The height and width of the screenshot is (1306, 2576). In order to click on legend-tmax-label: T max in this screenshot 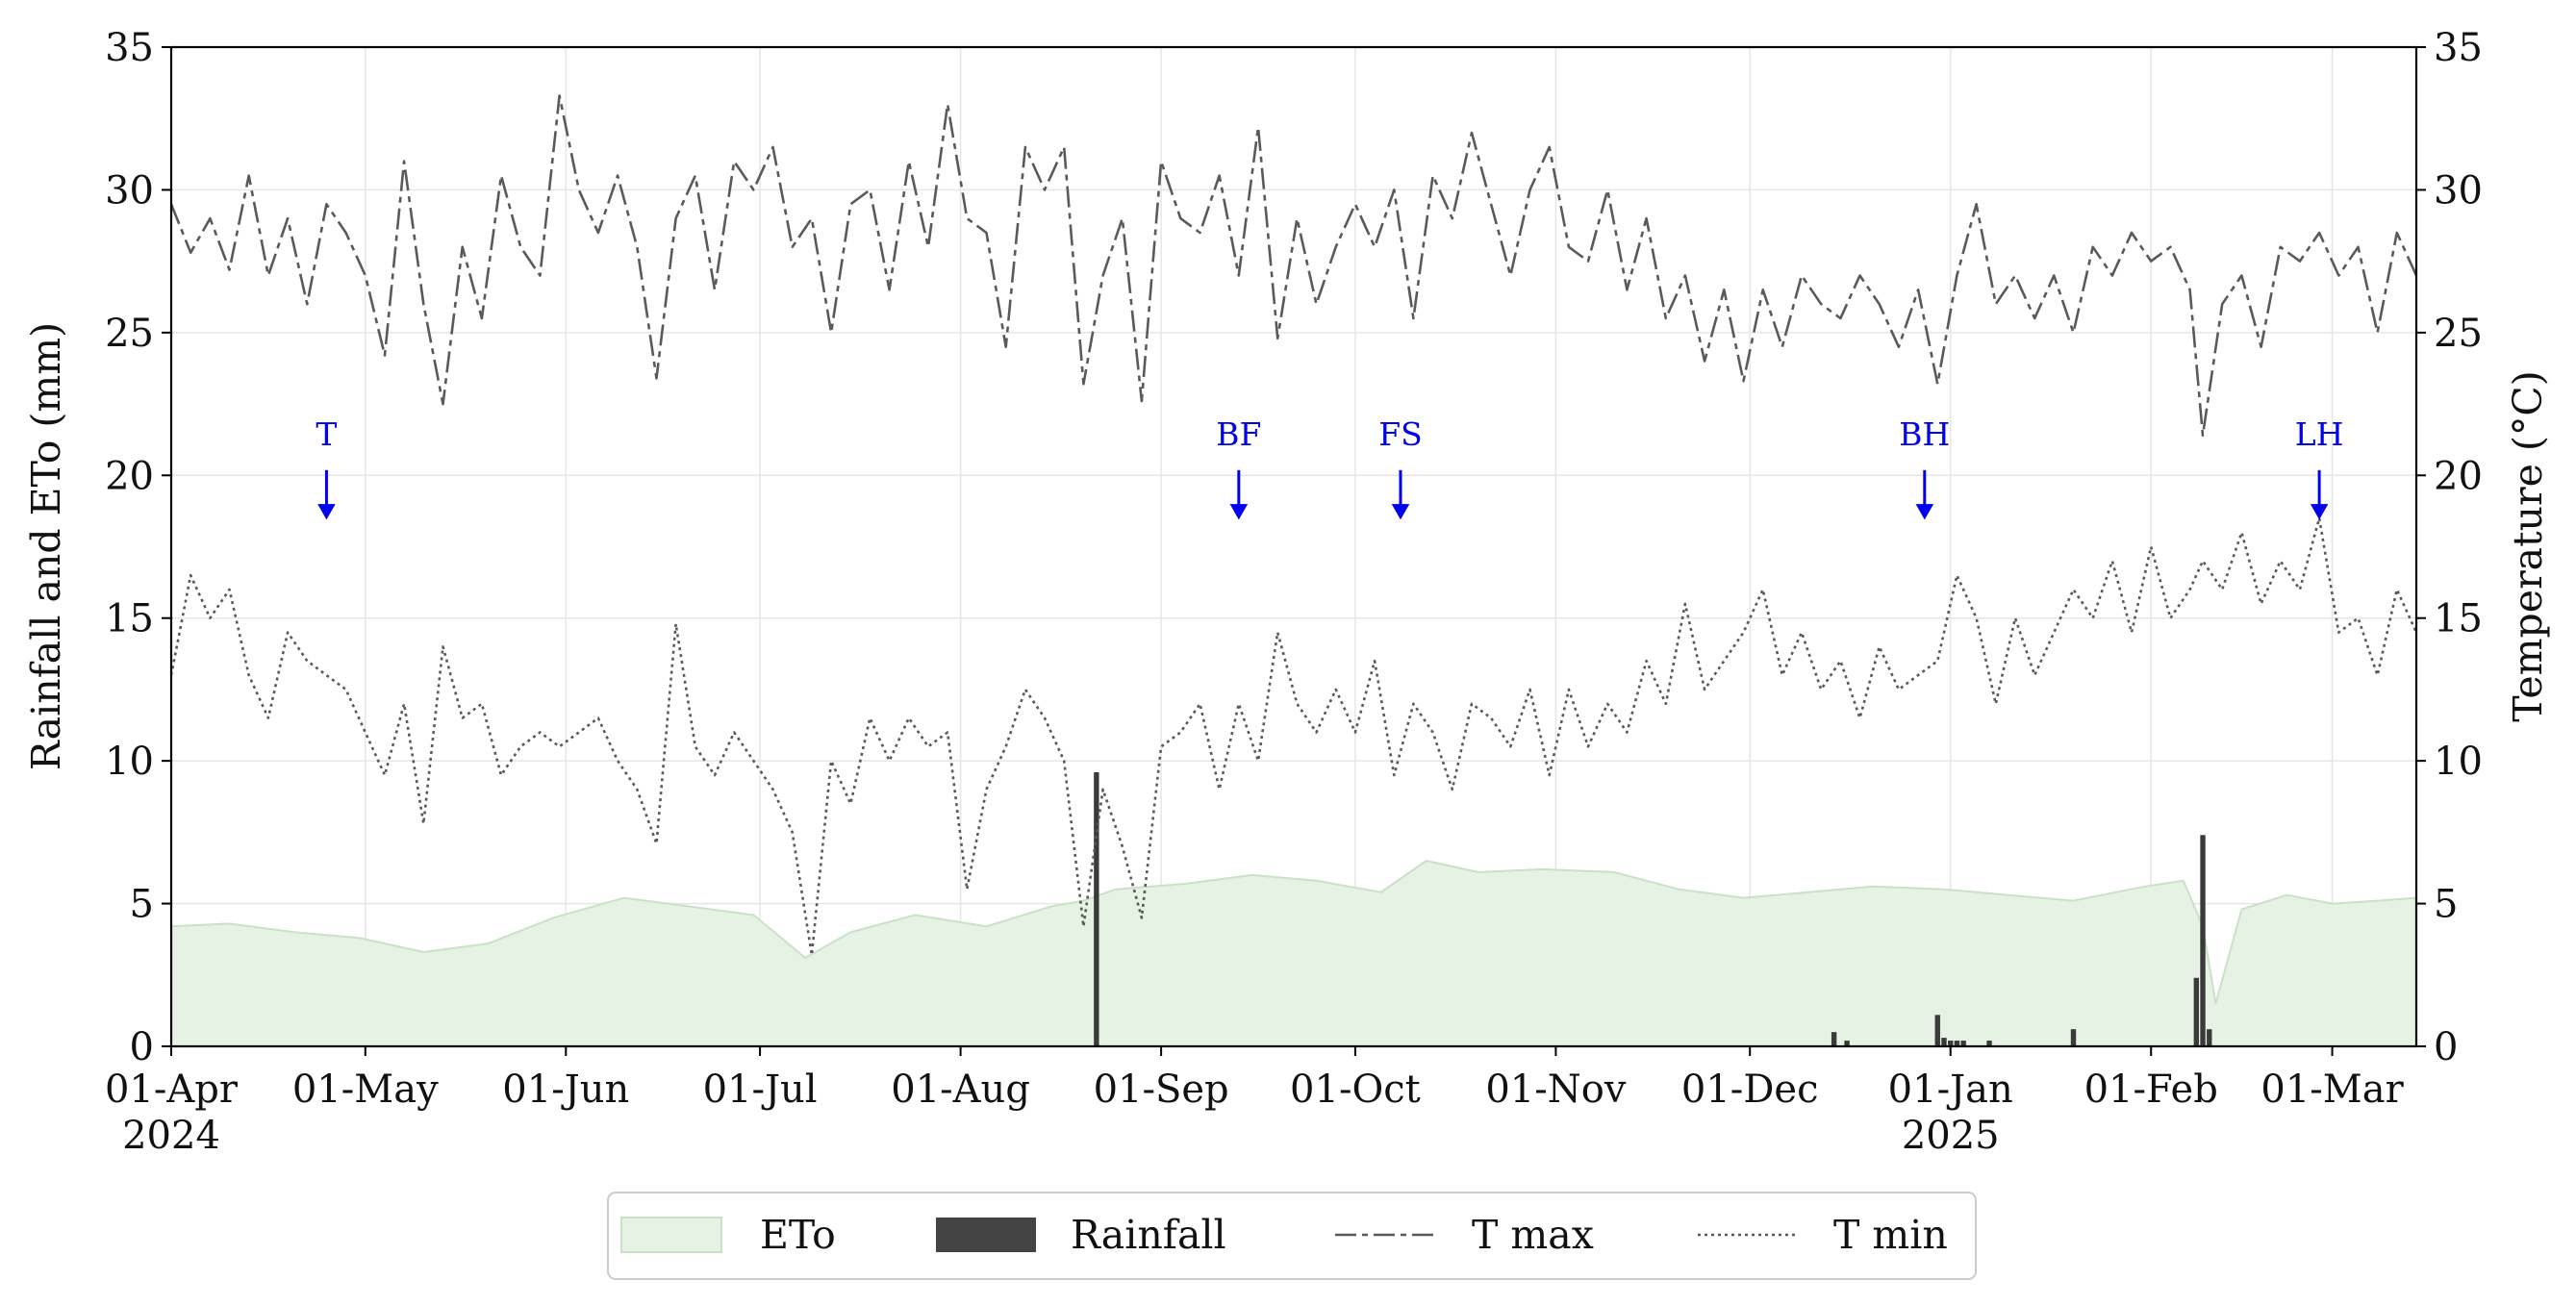, I will do `click(1533, 1235)`.